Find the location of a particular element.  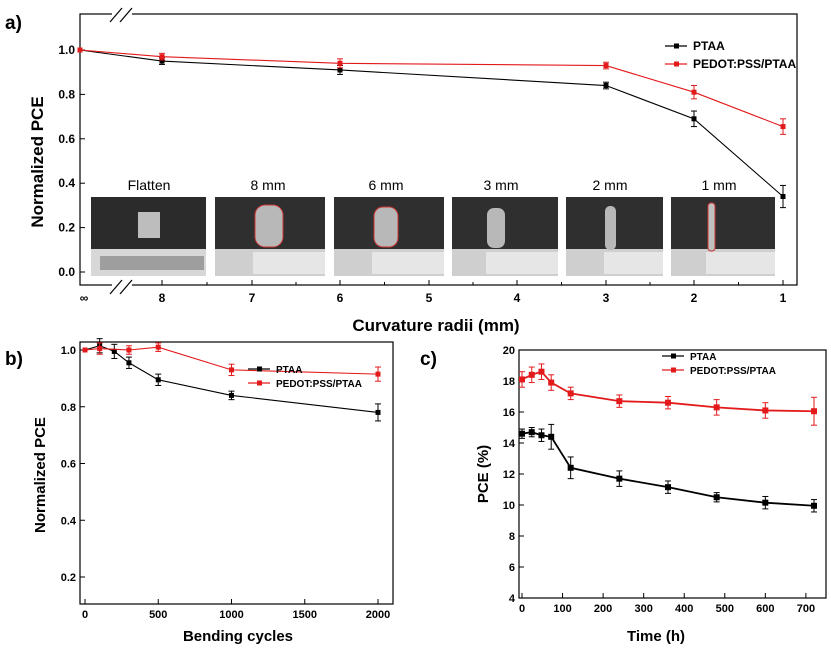

chart-c-ytick-label: 6 is located at coordinates (512, 568).